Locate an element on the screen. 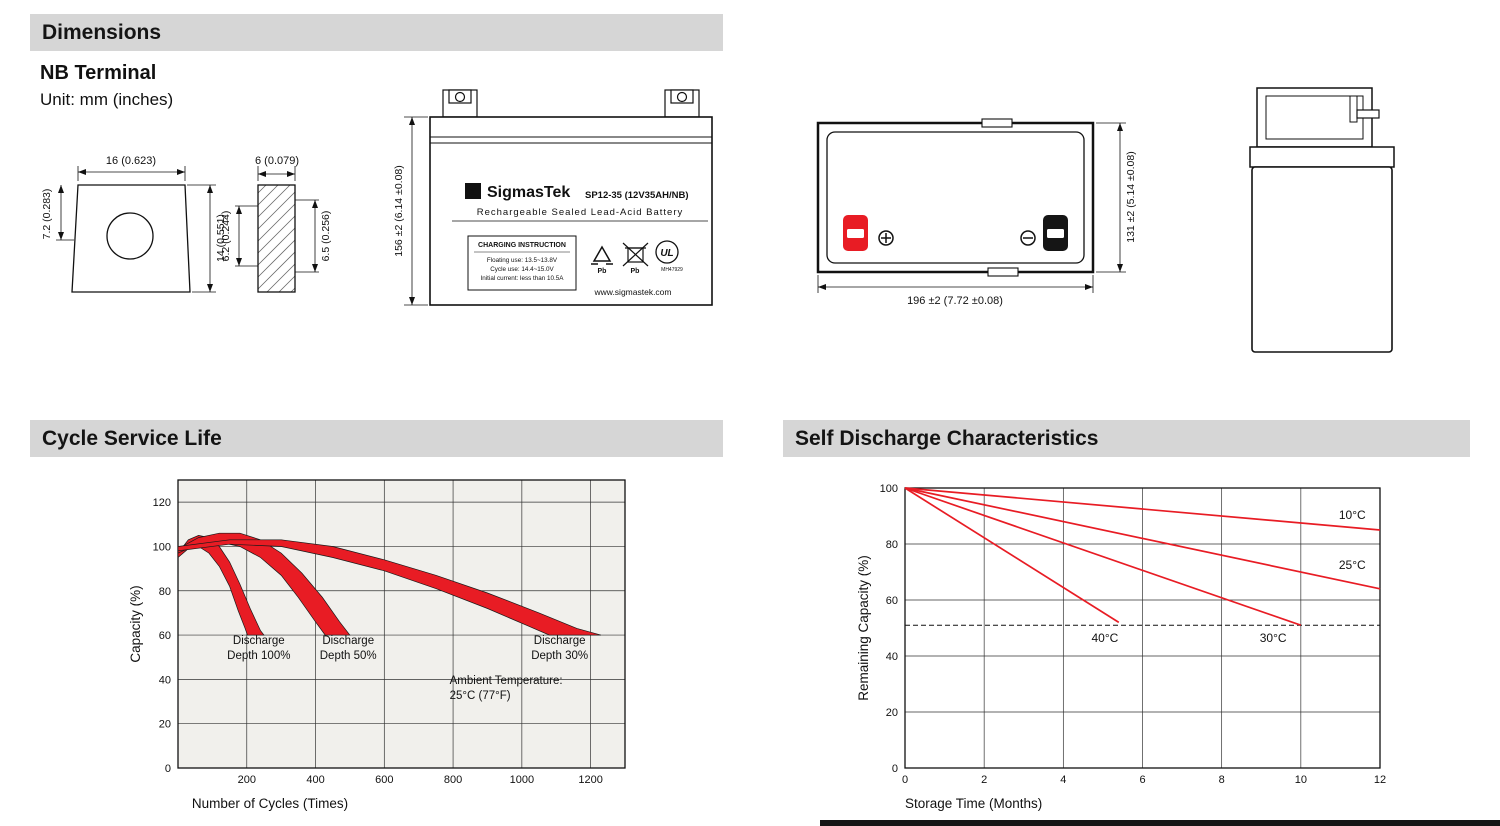 Image resolution: width=1500 pixels, height=826 pixels. x-tick-label: 6 is located at coordinates (1142, 780).